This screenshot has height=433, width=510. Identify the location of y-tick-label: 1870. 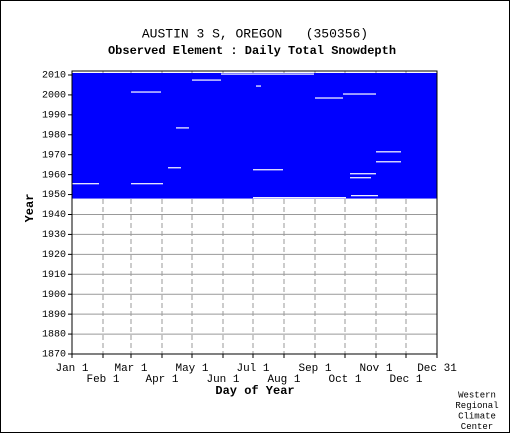
(54, 355).